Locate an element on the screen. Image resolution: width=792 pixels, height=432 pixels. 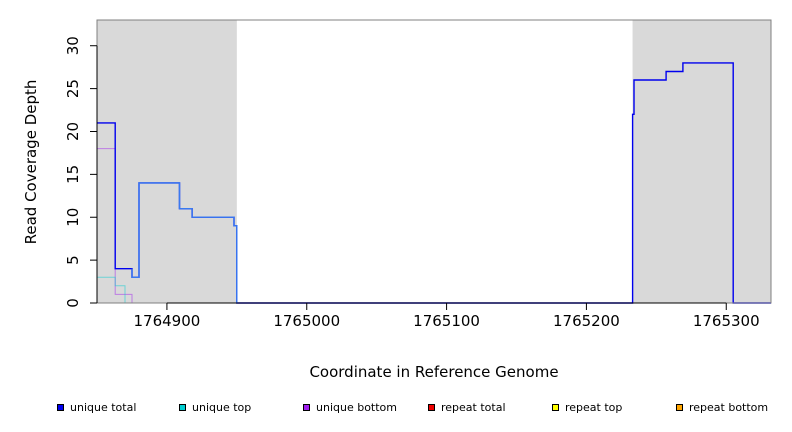
legend-item-repeat-bottom: repeat bottom is located at coordinates (722, 407).